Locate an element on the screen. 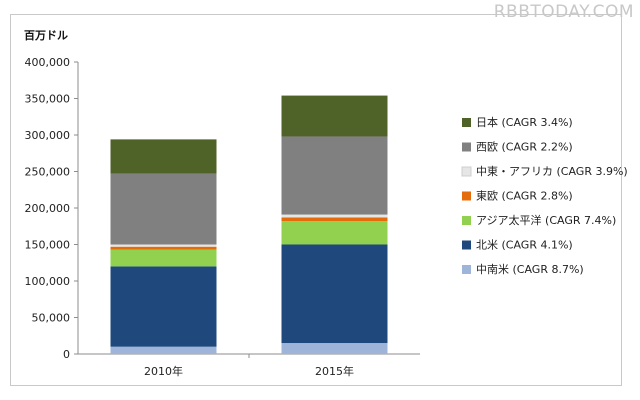 Image resolution: width=640 pixels, height=400 pixels. y-tick-label: 350,000 is located at coordinates (48, 99).